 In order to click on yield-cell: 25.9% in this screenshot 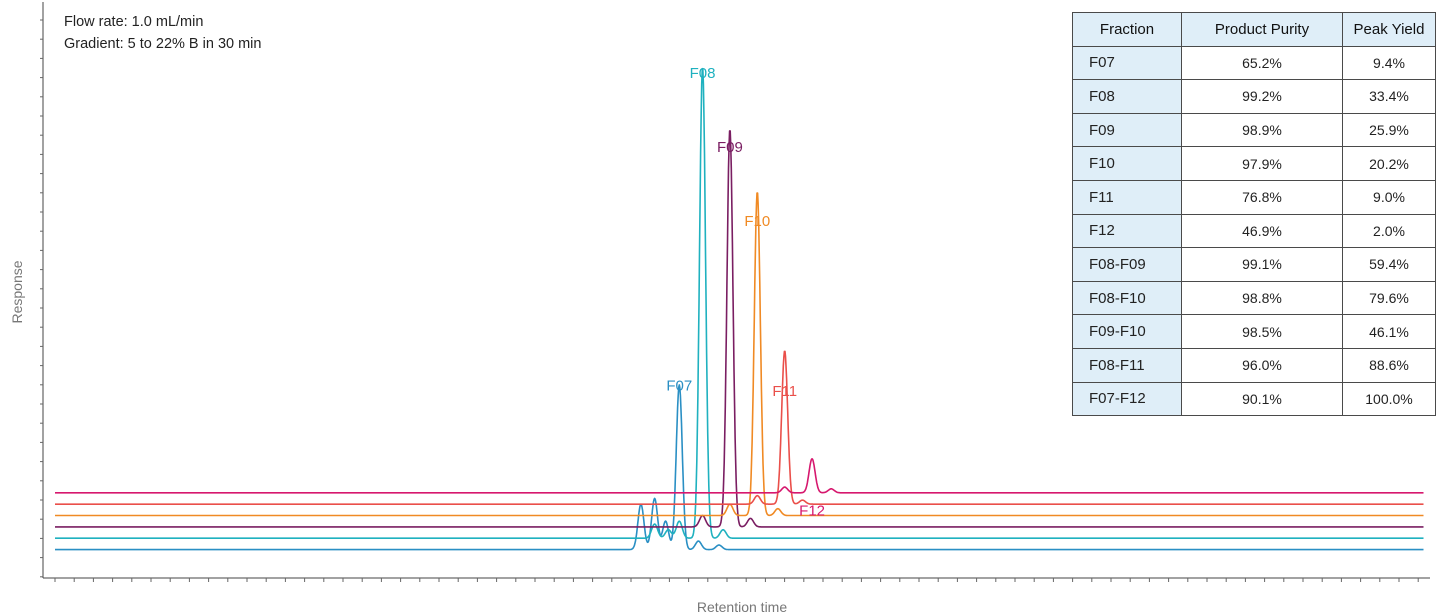, I will do `click(1389, 130)`.